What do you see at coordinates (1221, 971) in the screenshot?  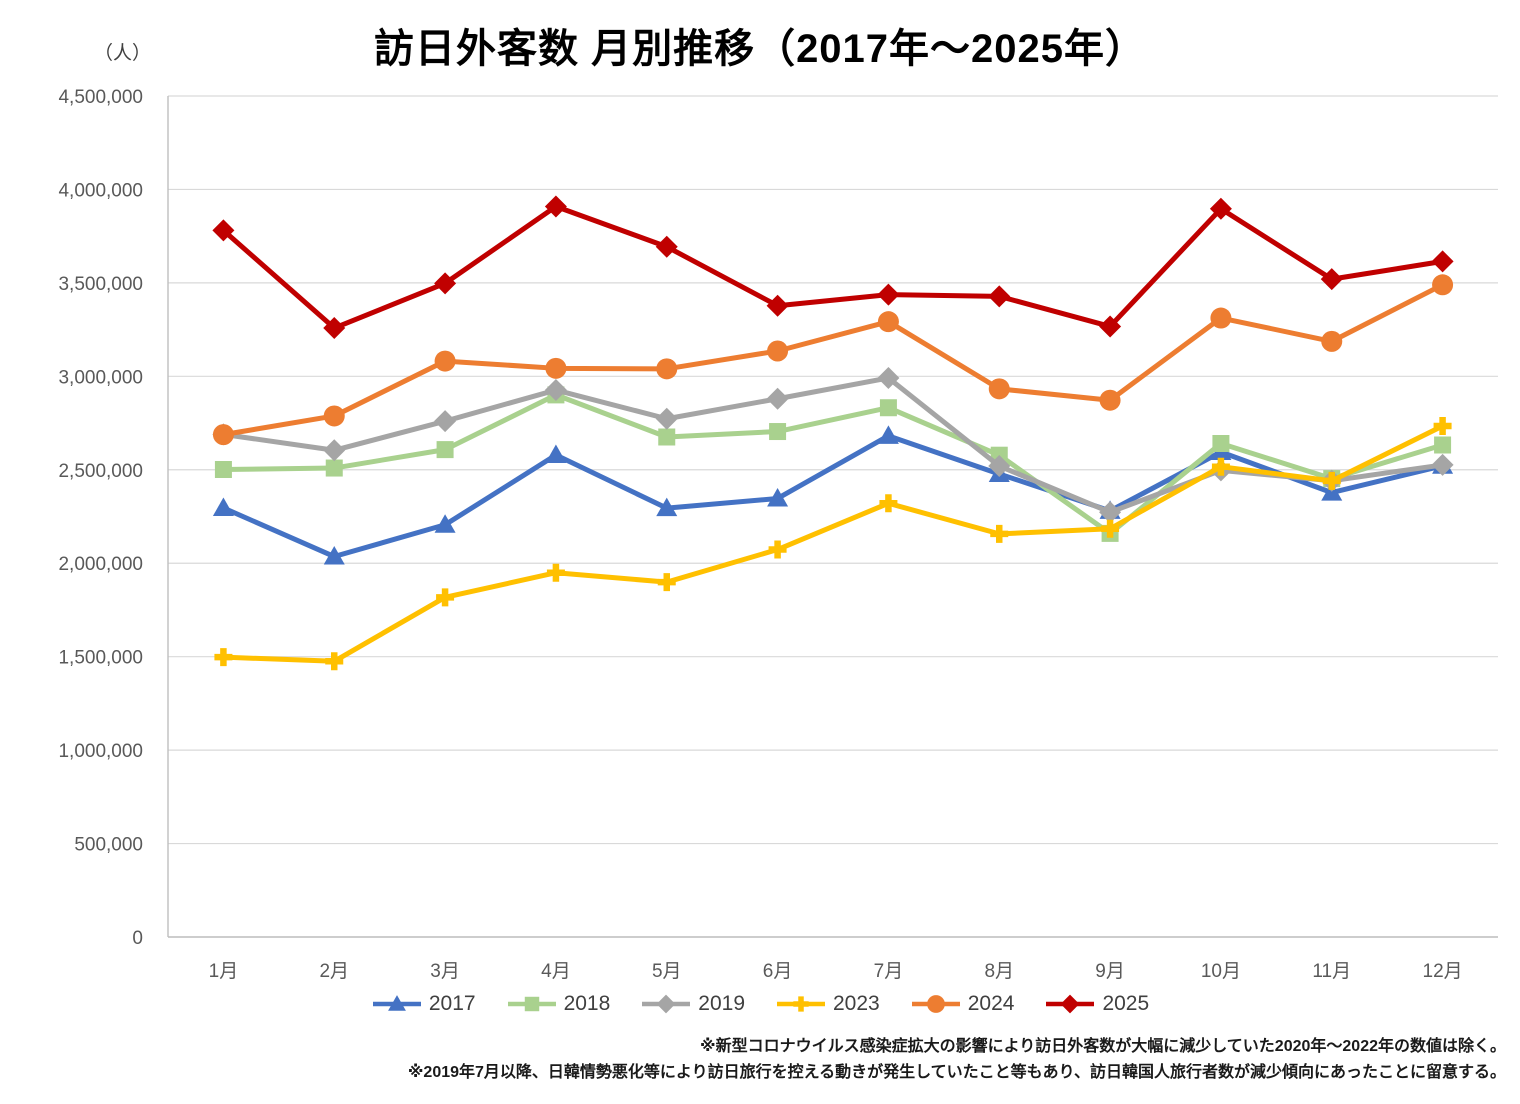 I see `svg-text: 10月` at bounding box center [1221, 971].